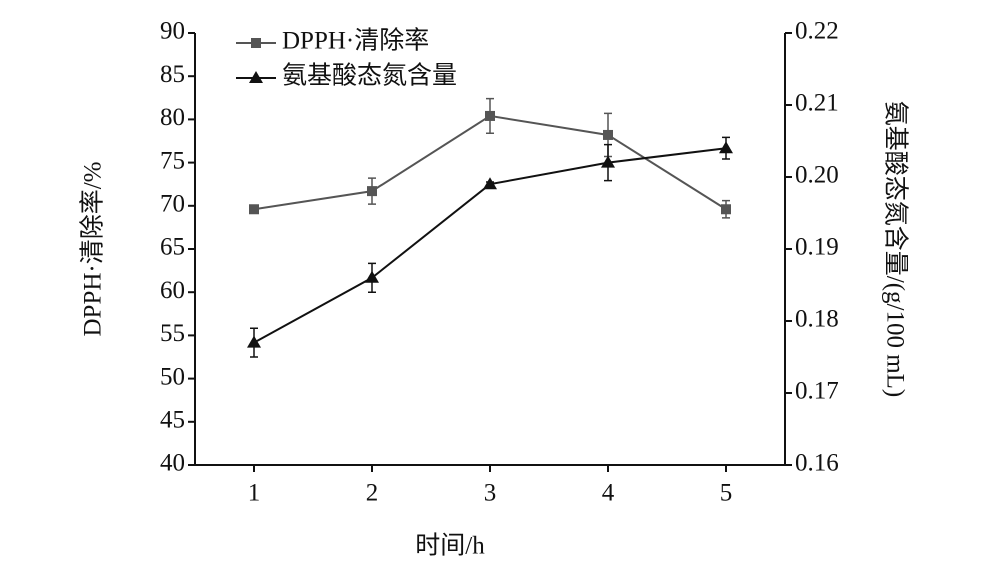  What do you see at coordinates (817, 391) in the screenshot?
I see `y2-tick-label: 0.17` at bounding box center [817, 391].